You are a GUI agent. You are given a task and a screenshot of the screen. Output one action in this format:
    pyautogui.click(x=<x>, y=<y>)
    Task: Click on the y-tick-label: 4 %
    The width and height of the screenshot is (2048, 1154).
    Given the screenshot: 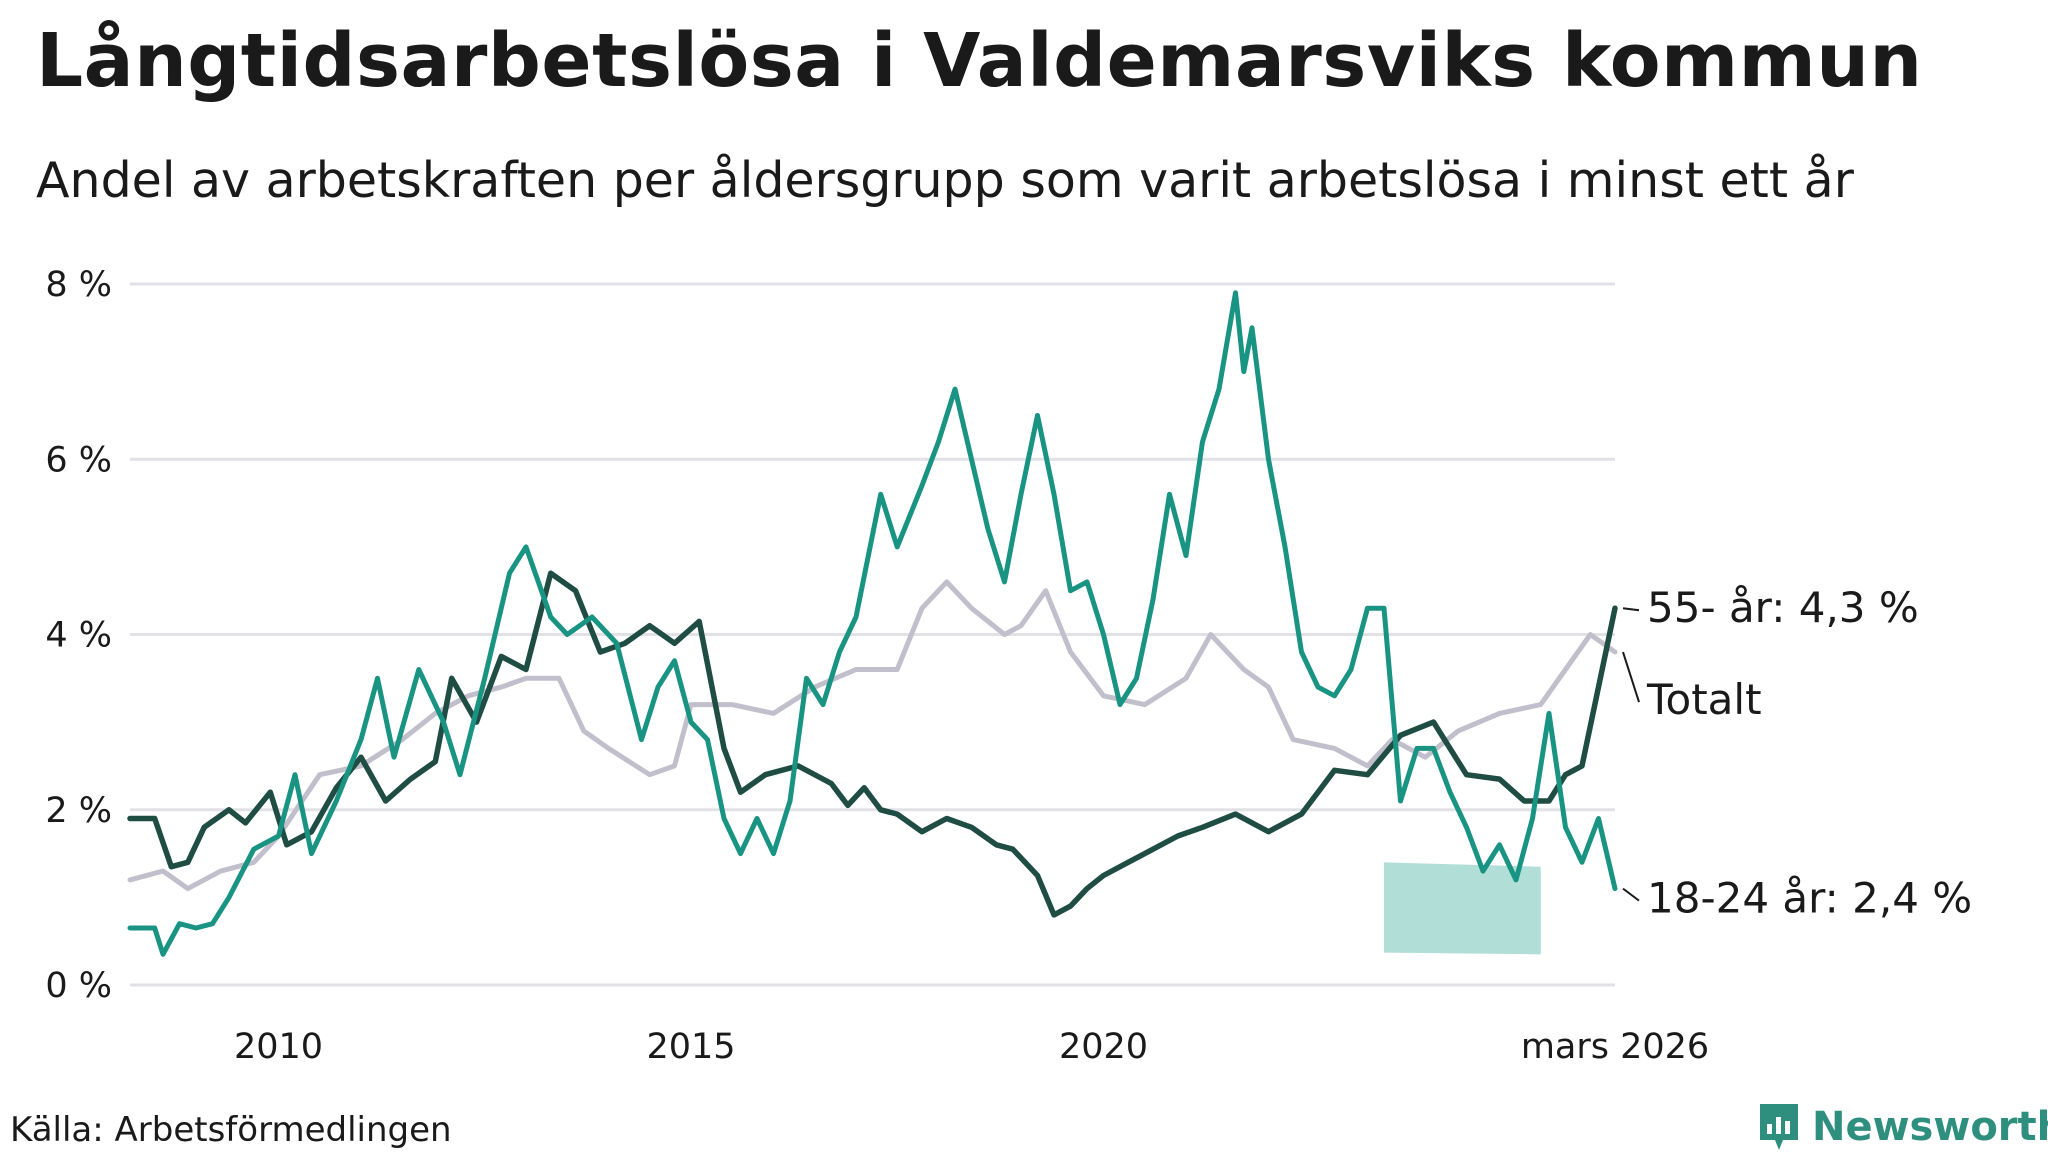 What is the action you would take?
    pyautogui.click(x=78, y=636)
    